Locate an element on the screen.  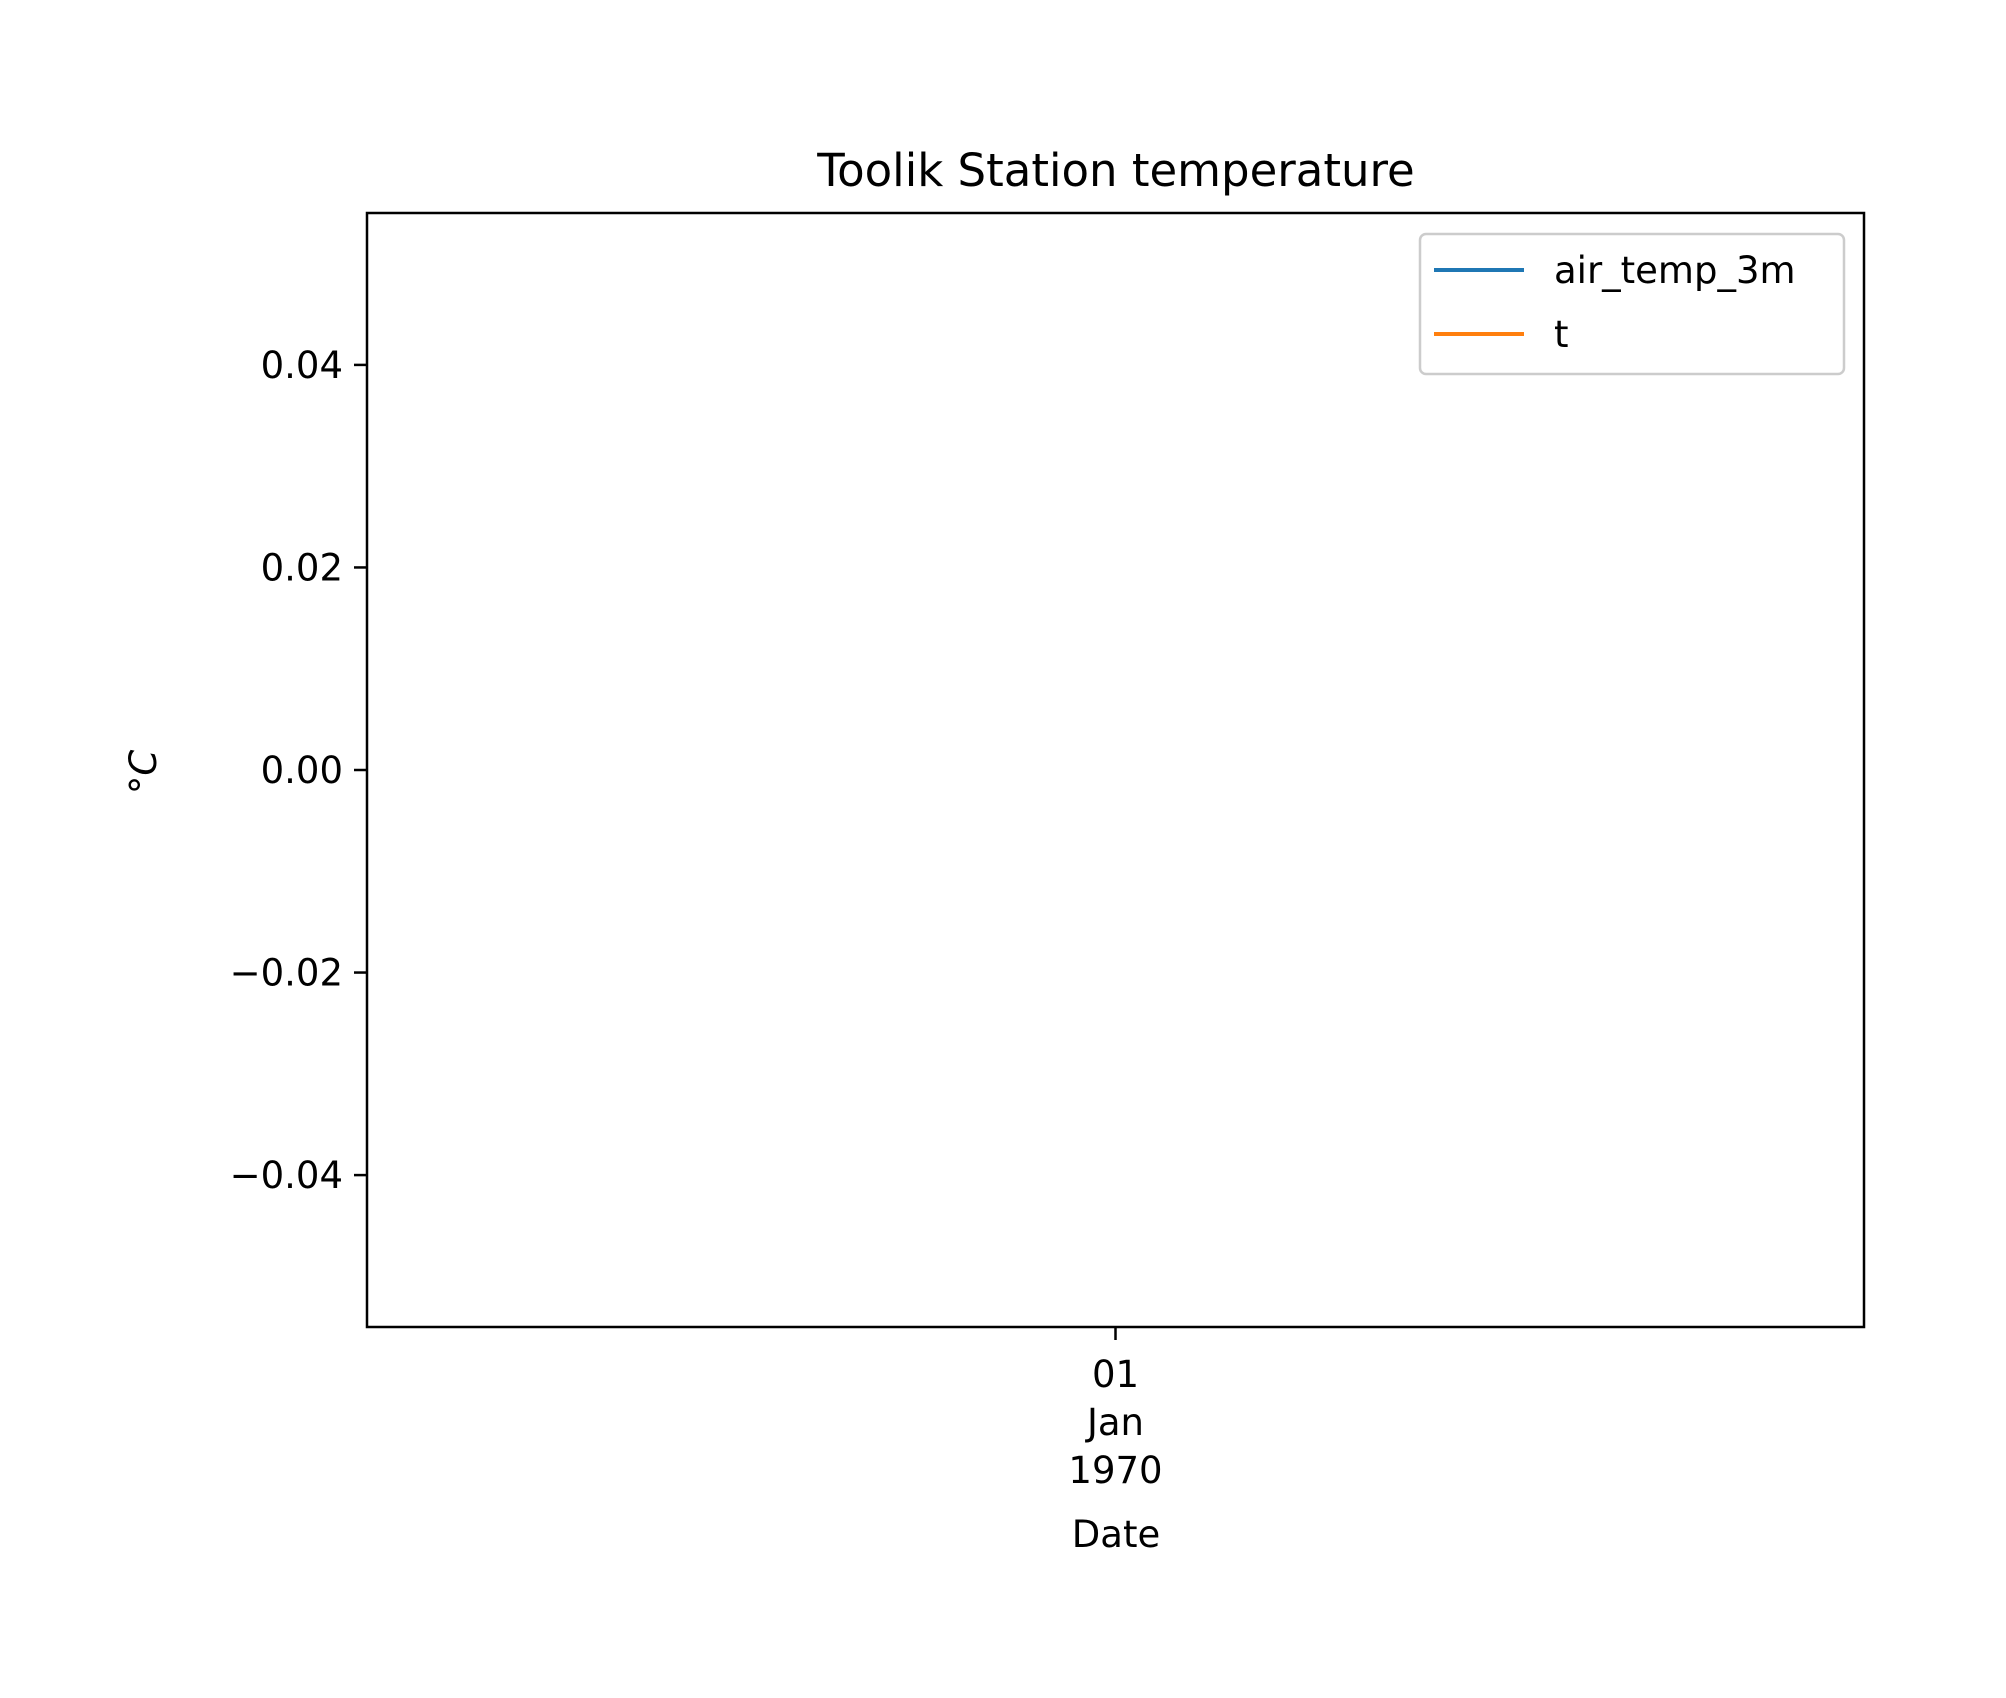
legend: air_temp_3mt is located at coordinates (1632, 304).